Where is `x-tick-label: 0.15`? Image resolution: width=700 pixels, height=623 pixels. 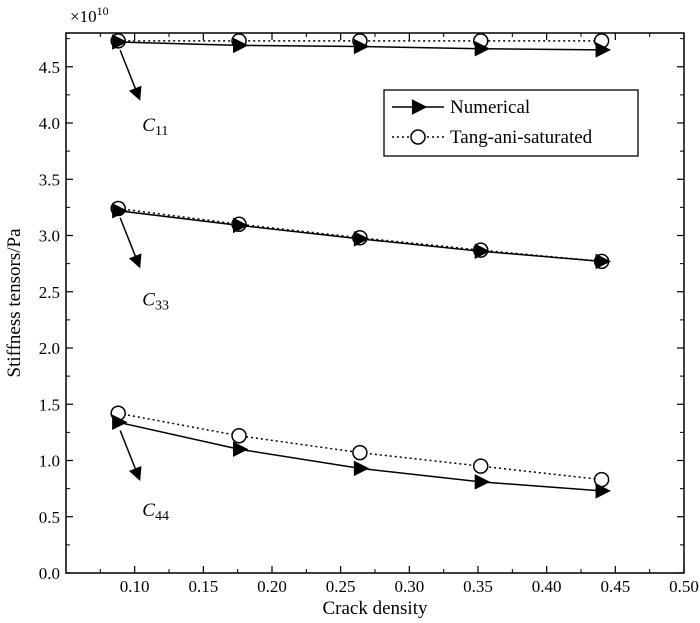
x-tick-label: 0.15 is located at coordinates (203, 586).